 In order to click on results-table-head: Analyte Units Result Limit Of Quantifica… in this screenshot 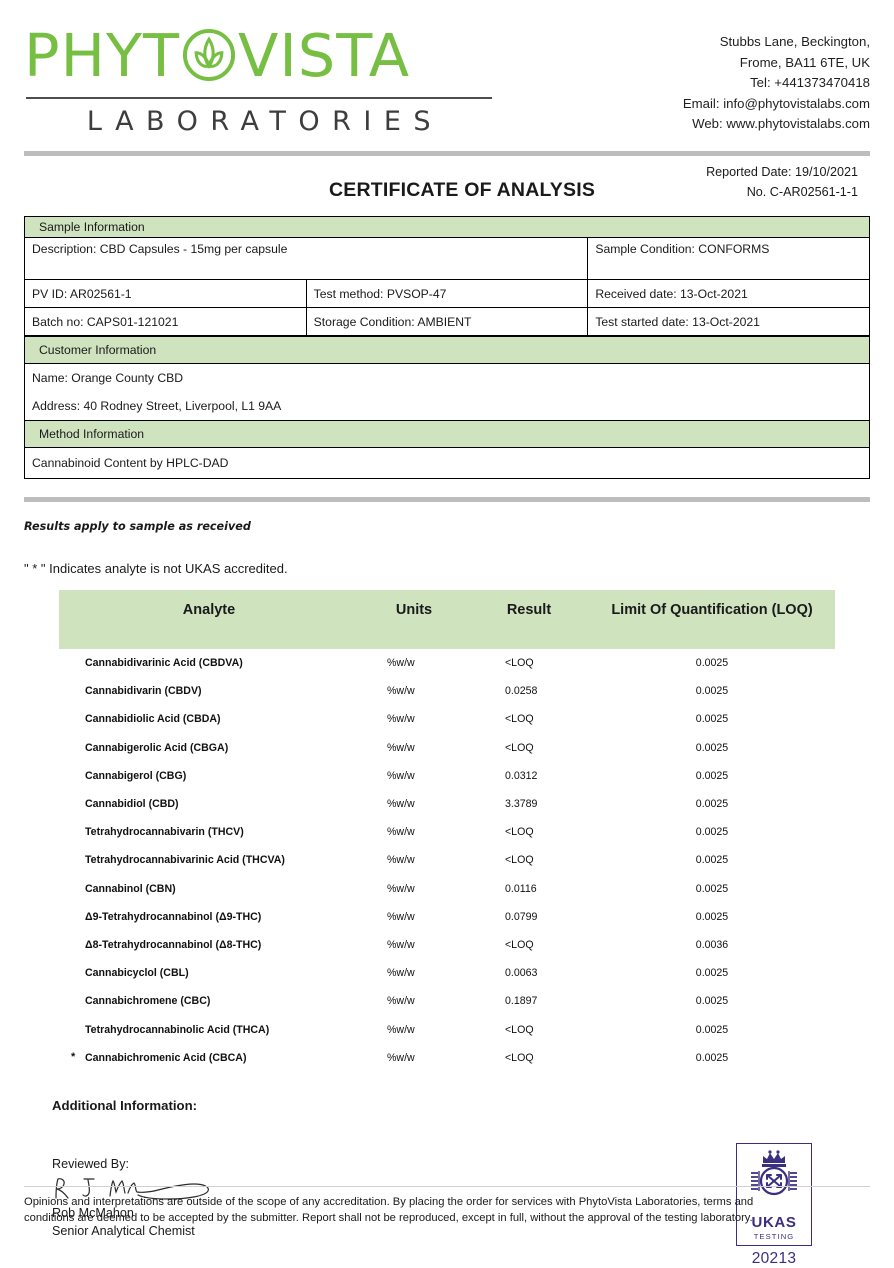, I will do `click(447, 619)`.